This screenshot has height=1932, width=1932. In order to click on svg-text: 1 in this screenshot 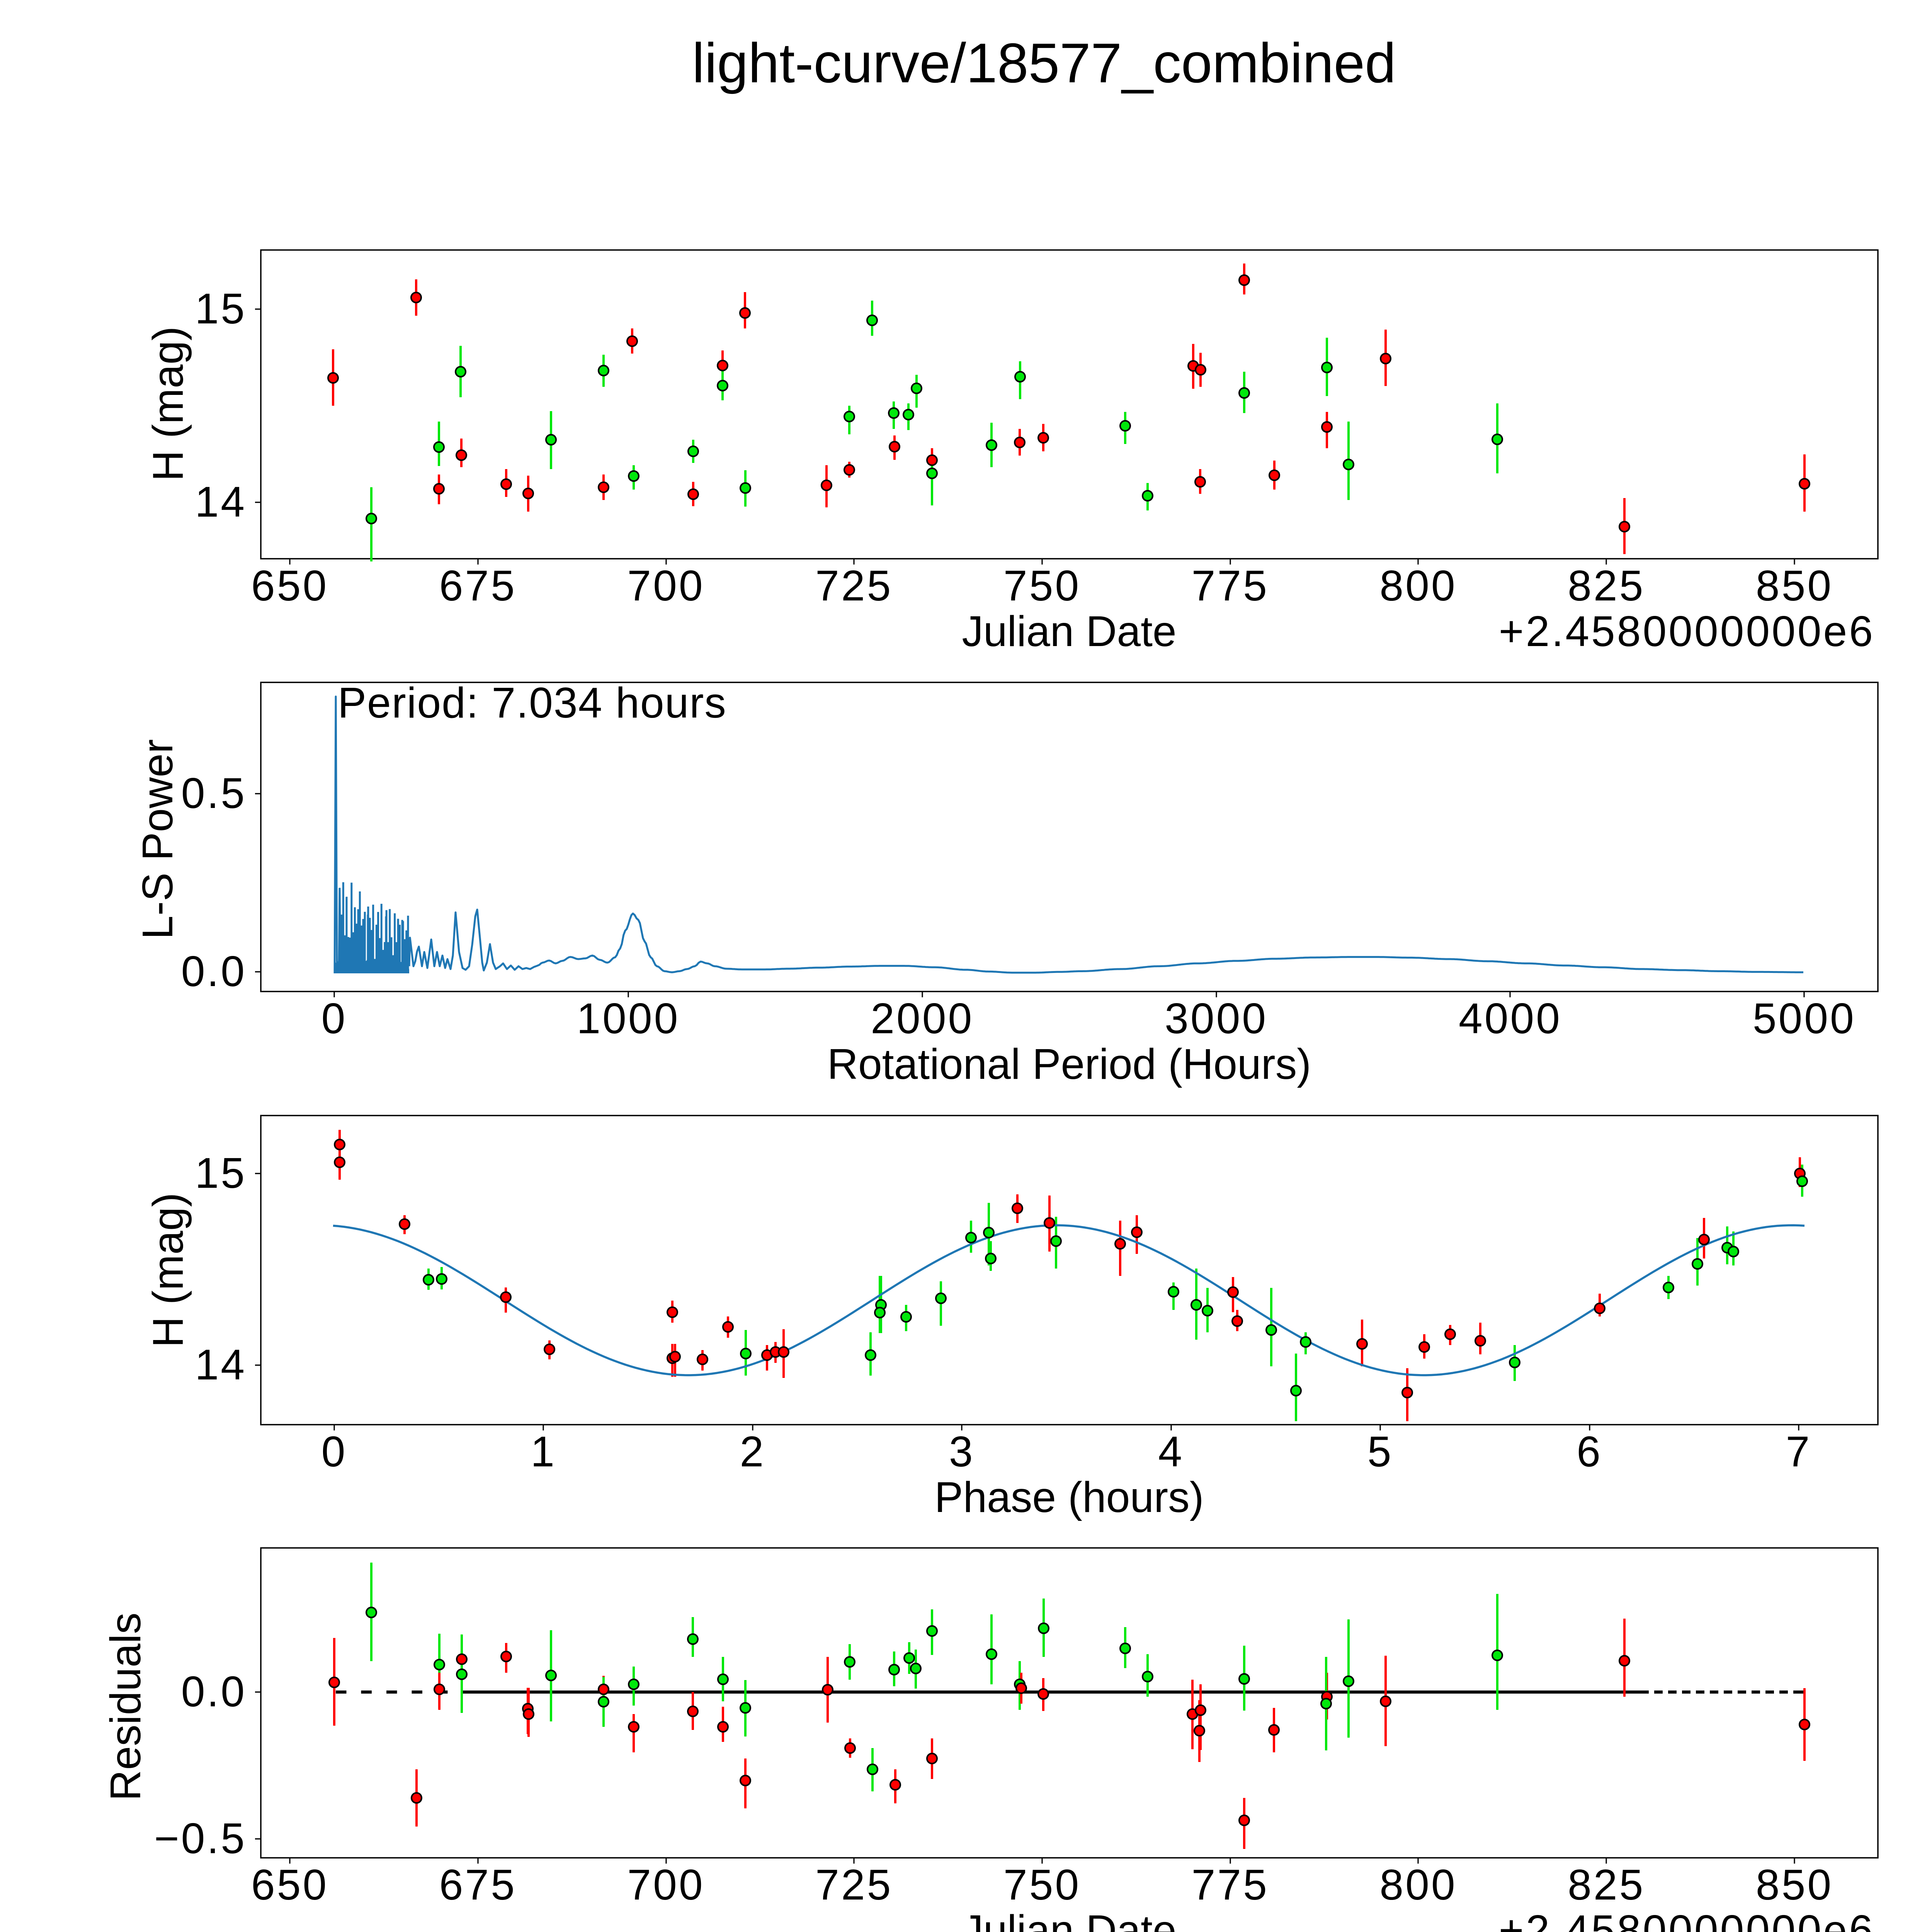, I will do `click(543, 1452)`.